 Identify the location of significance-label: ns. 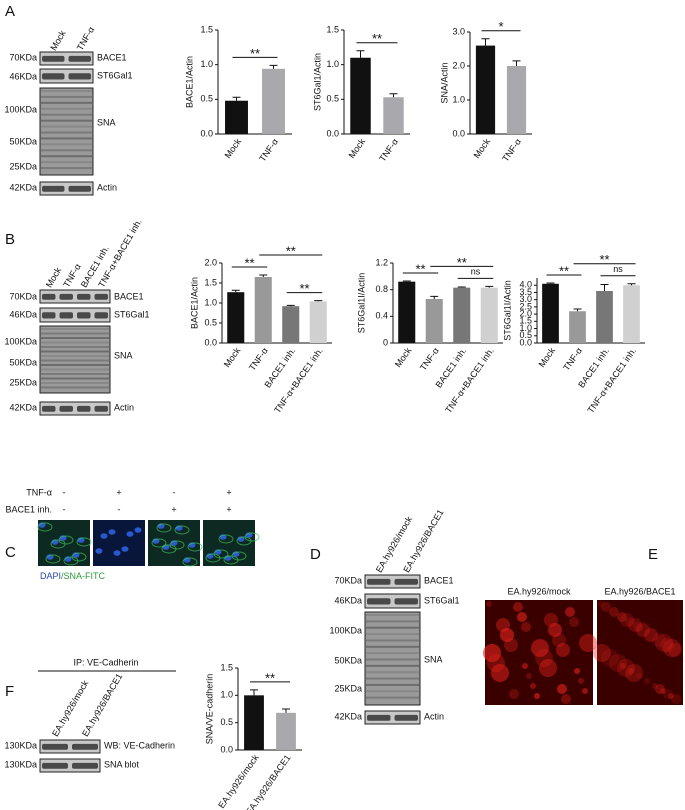
(476, 272).